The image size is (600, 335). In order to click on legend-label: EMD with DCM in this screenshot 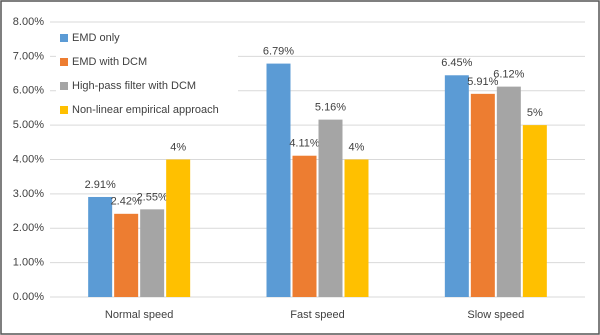, I will do `click(109, 62)`.